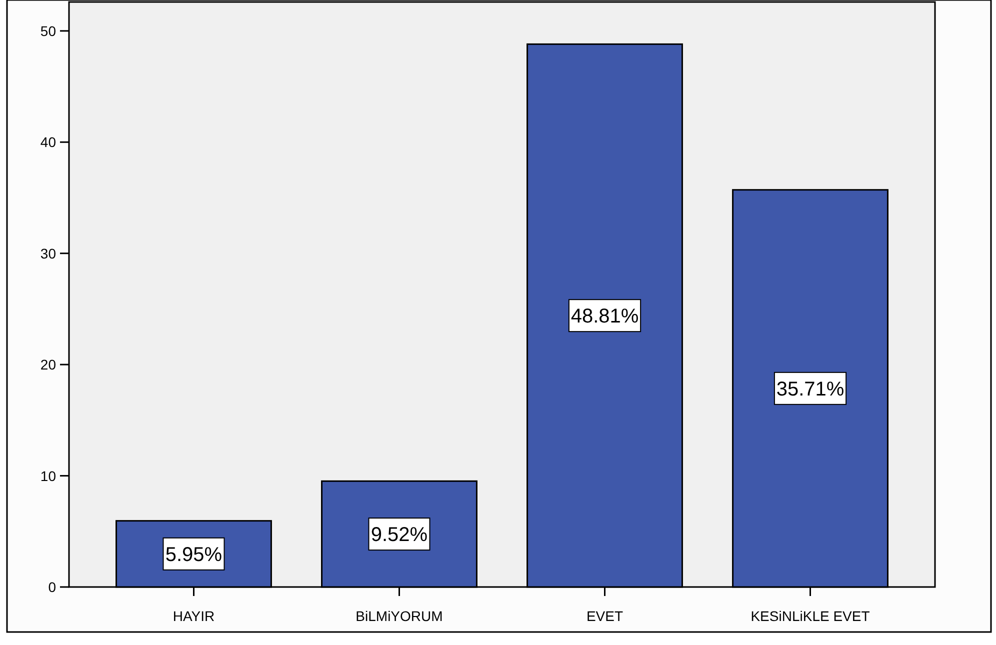  What do you see at coordinates (193, 555) in the screenshot?
I see `data-label: 5.95%` at bounding box center [193, 555].